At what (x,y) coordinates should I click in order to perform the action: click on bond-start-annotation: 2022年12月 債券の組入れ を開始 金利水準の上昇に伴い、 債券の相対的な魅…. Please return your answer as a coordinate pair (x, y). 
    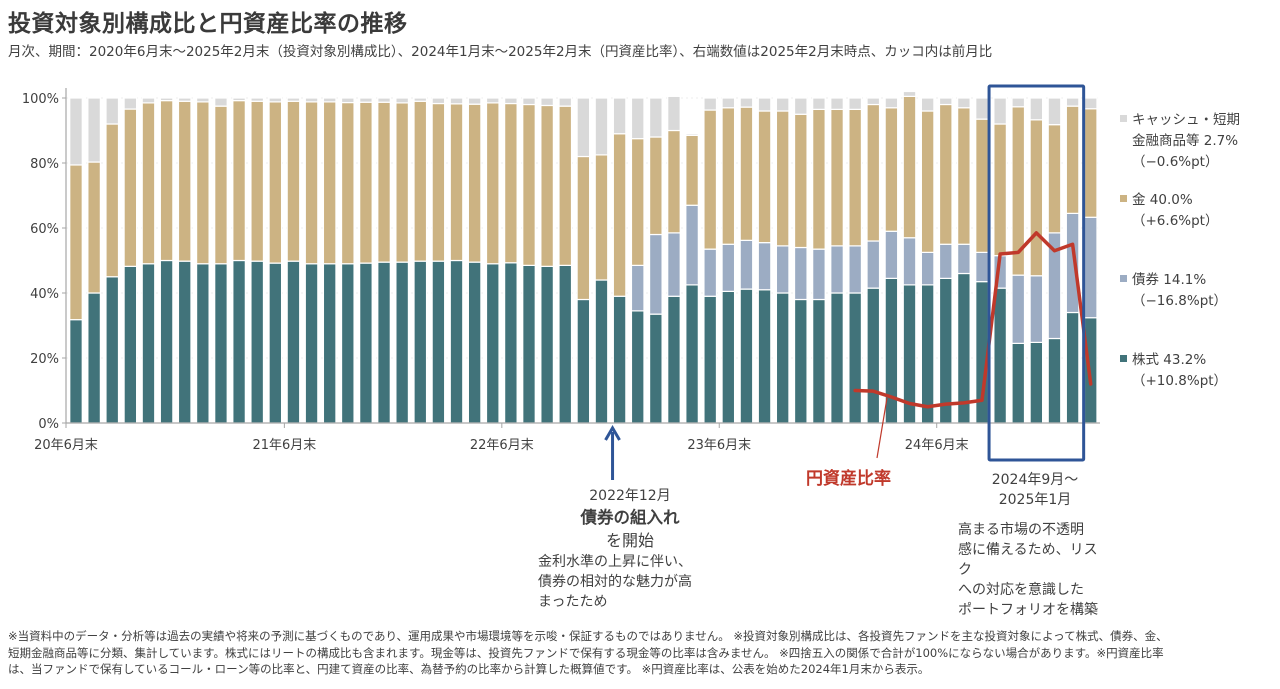
    Looking at the image, I should click on (630, 549).